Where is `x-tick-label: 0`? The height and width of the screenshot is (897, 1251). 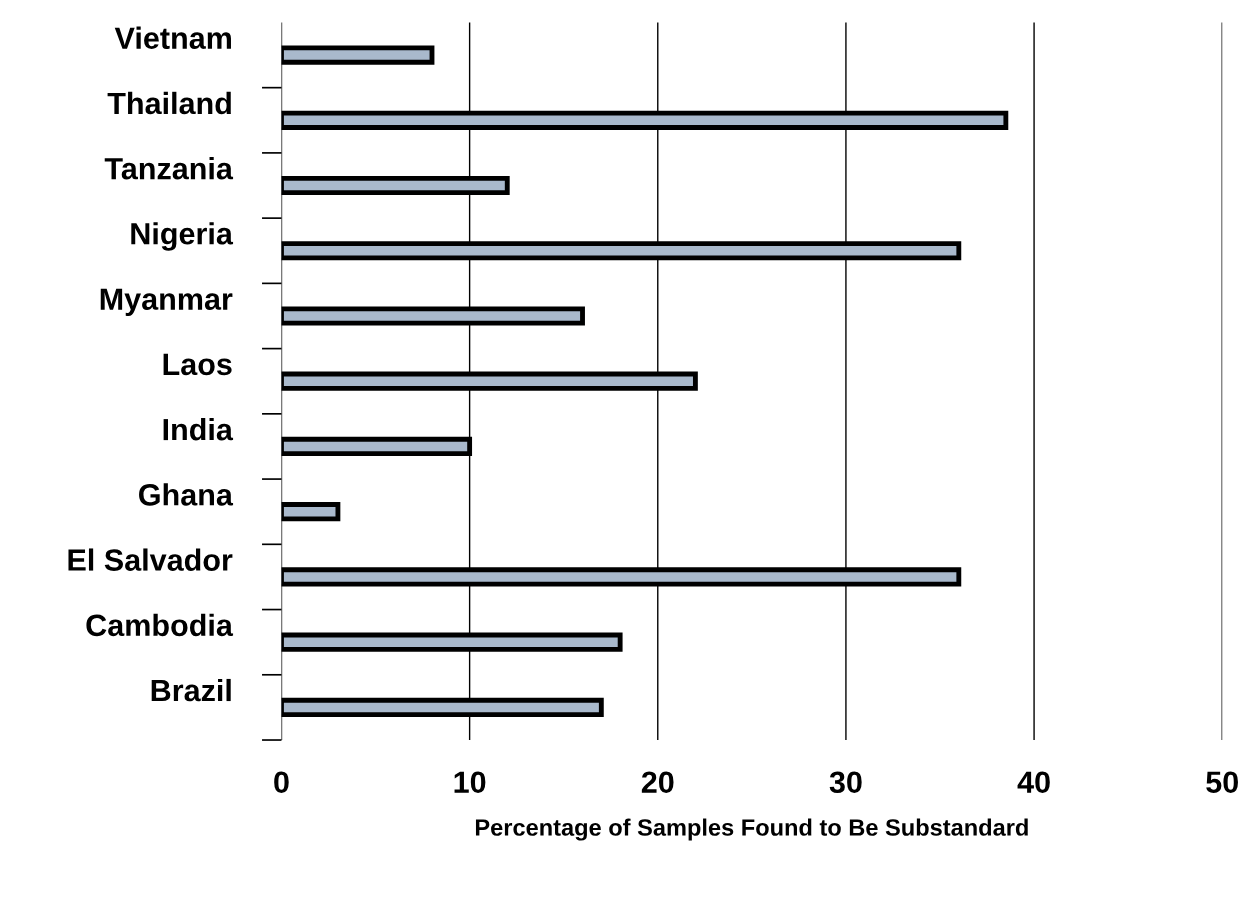 x-tick-label: 0 is located at coordinates (281, 782).